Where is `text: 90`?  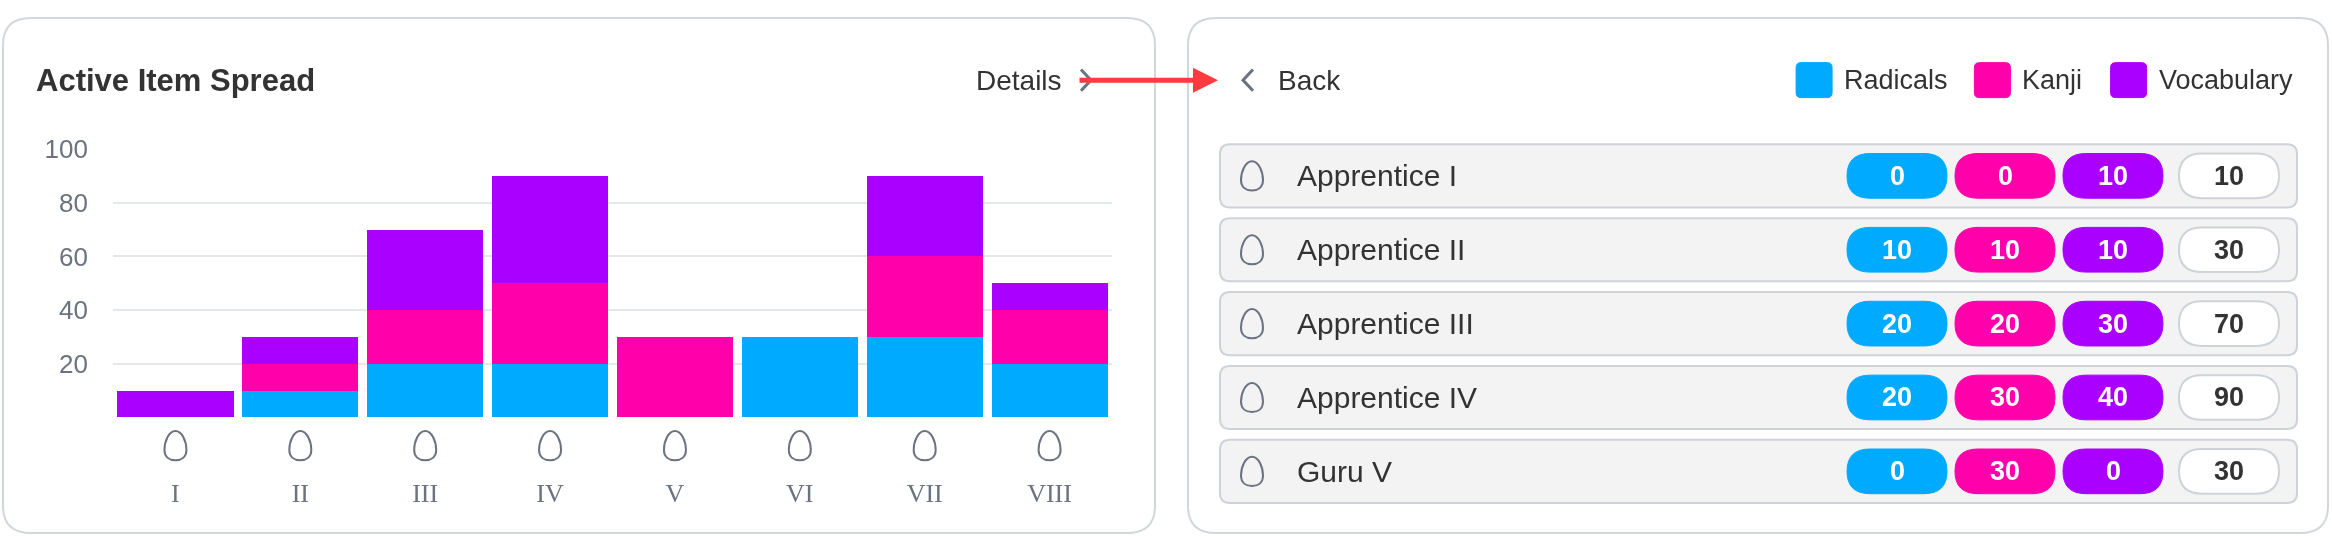
text: 90 is located at coordinates (2229, 397).